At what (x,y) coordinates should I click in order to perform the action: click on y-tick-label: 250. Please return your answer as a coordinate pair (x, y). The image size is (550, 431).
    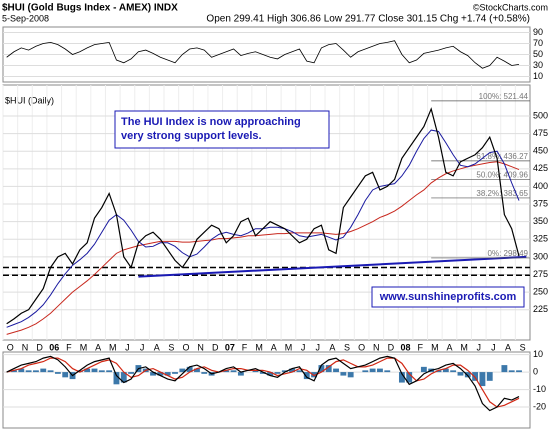
    Looking at the image, I should click on (540, 291).